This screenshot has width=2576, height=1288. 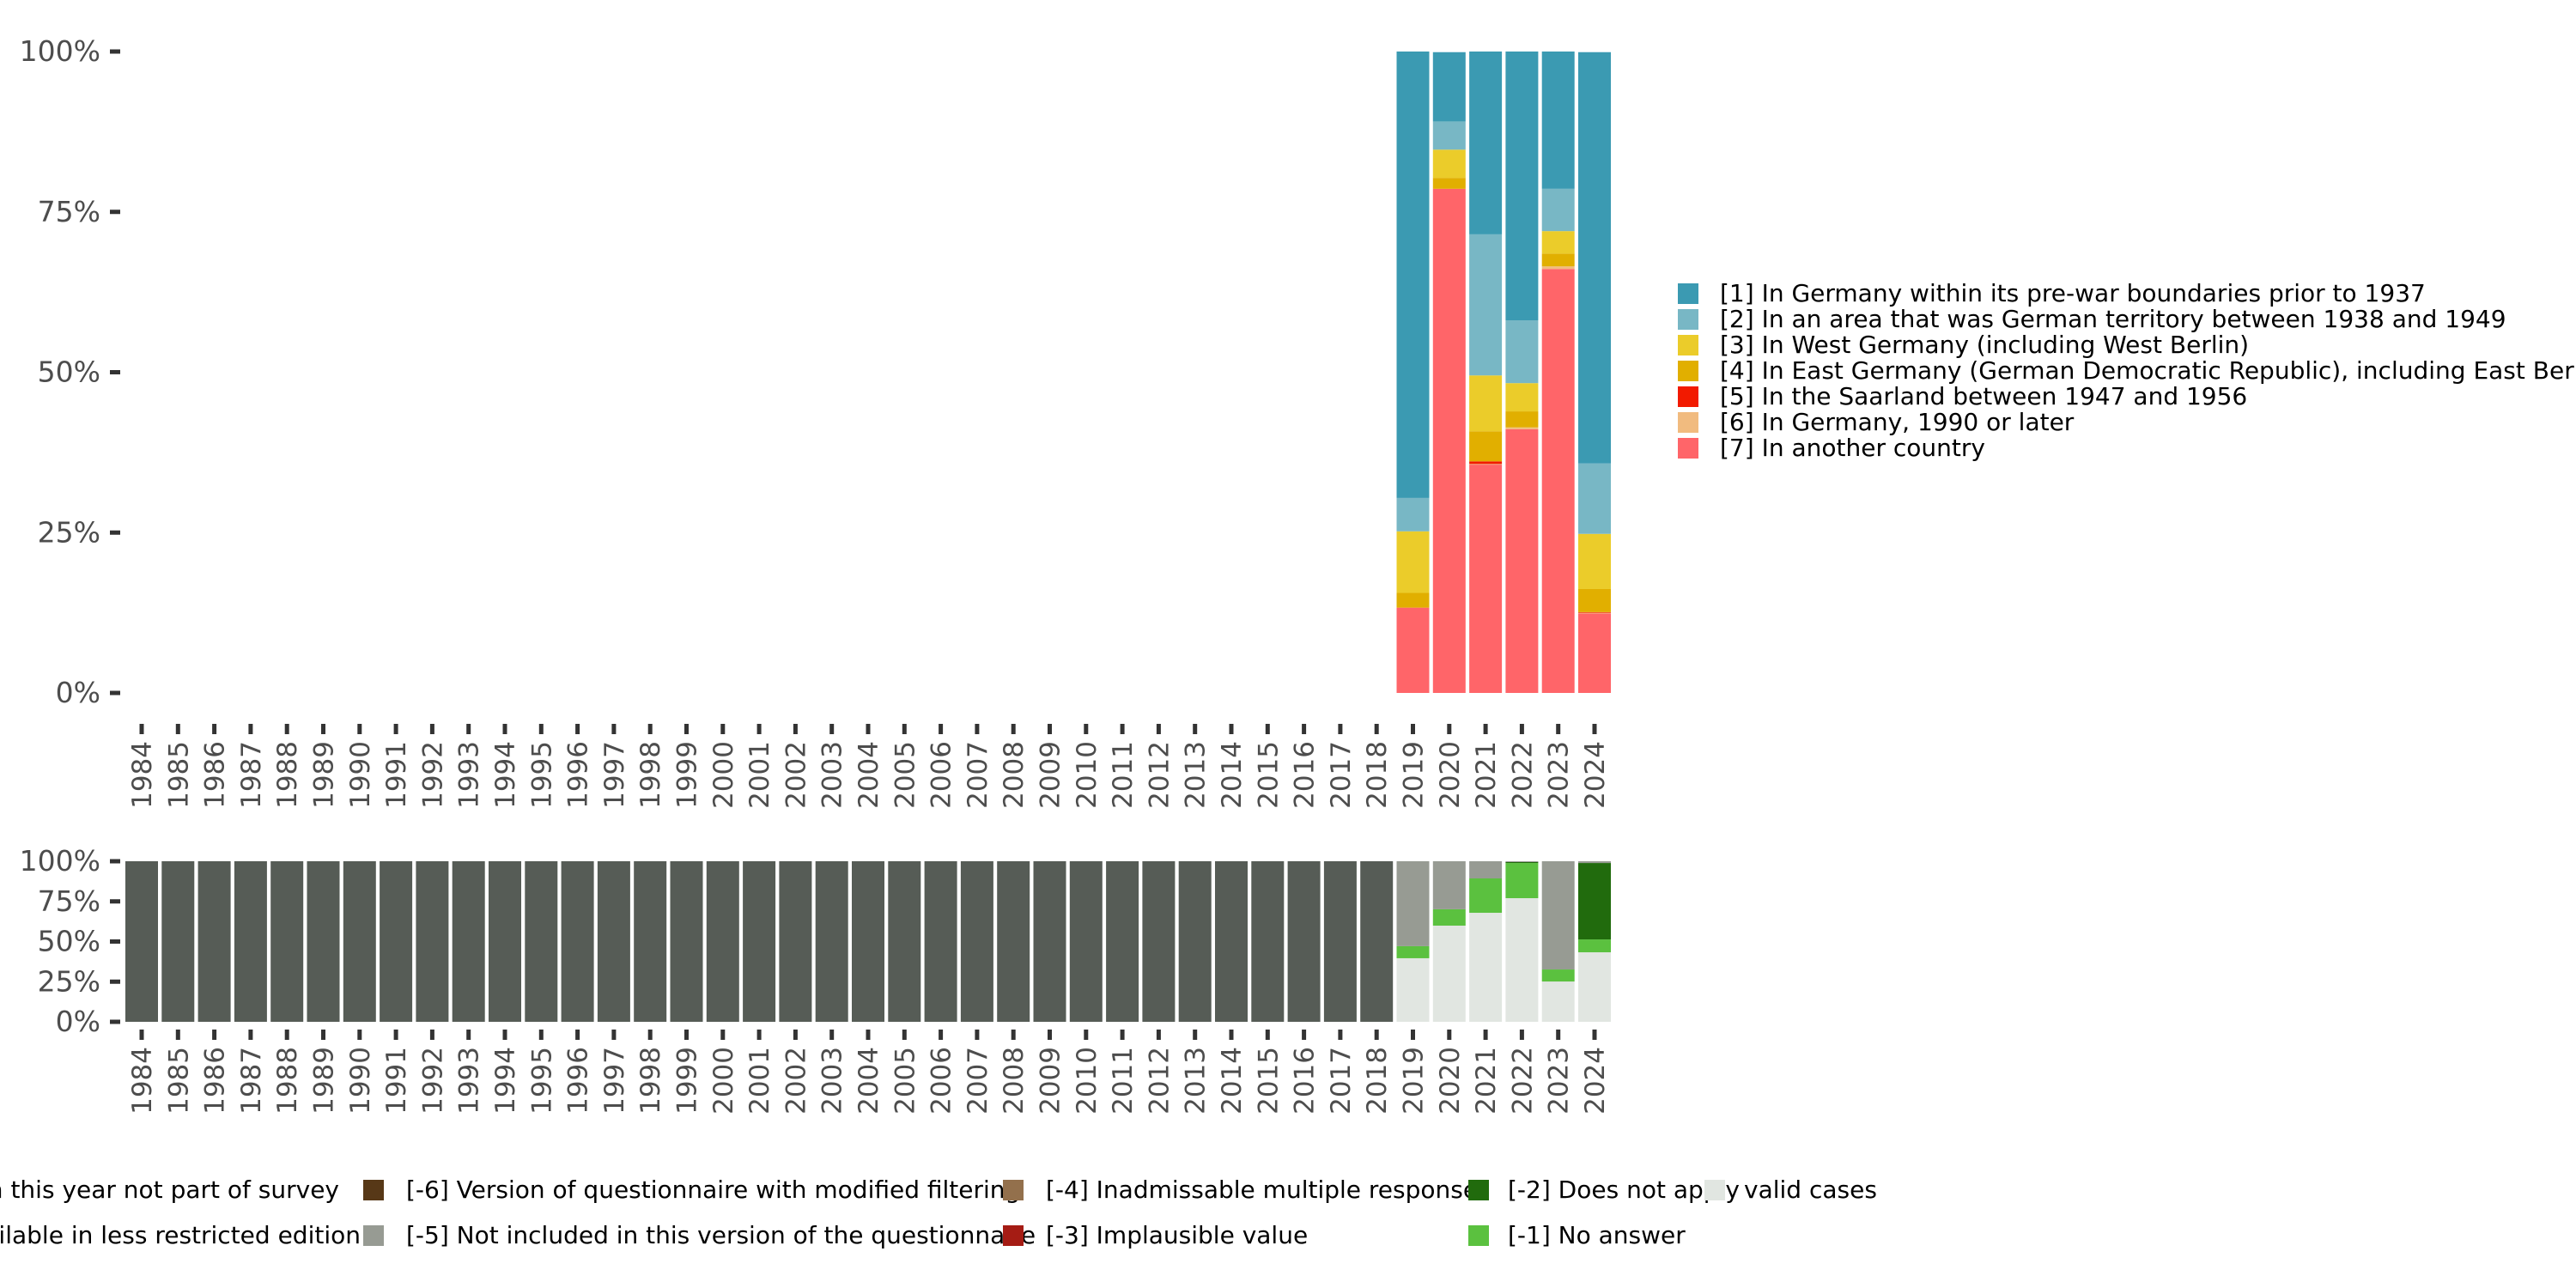 I want to click on x-tick-label: 1989, so click(x=324, y=1081).